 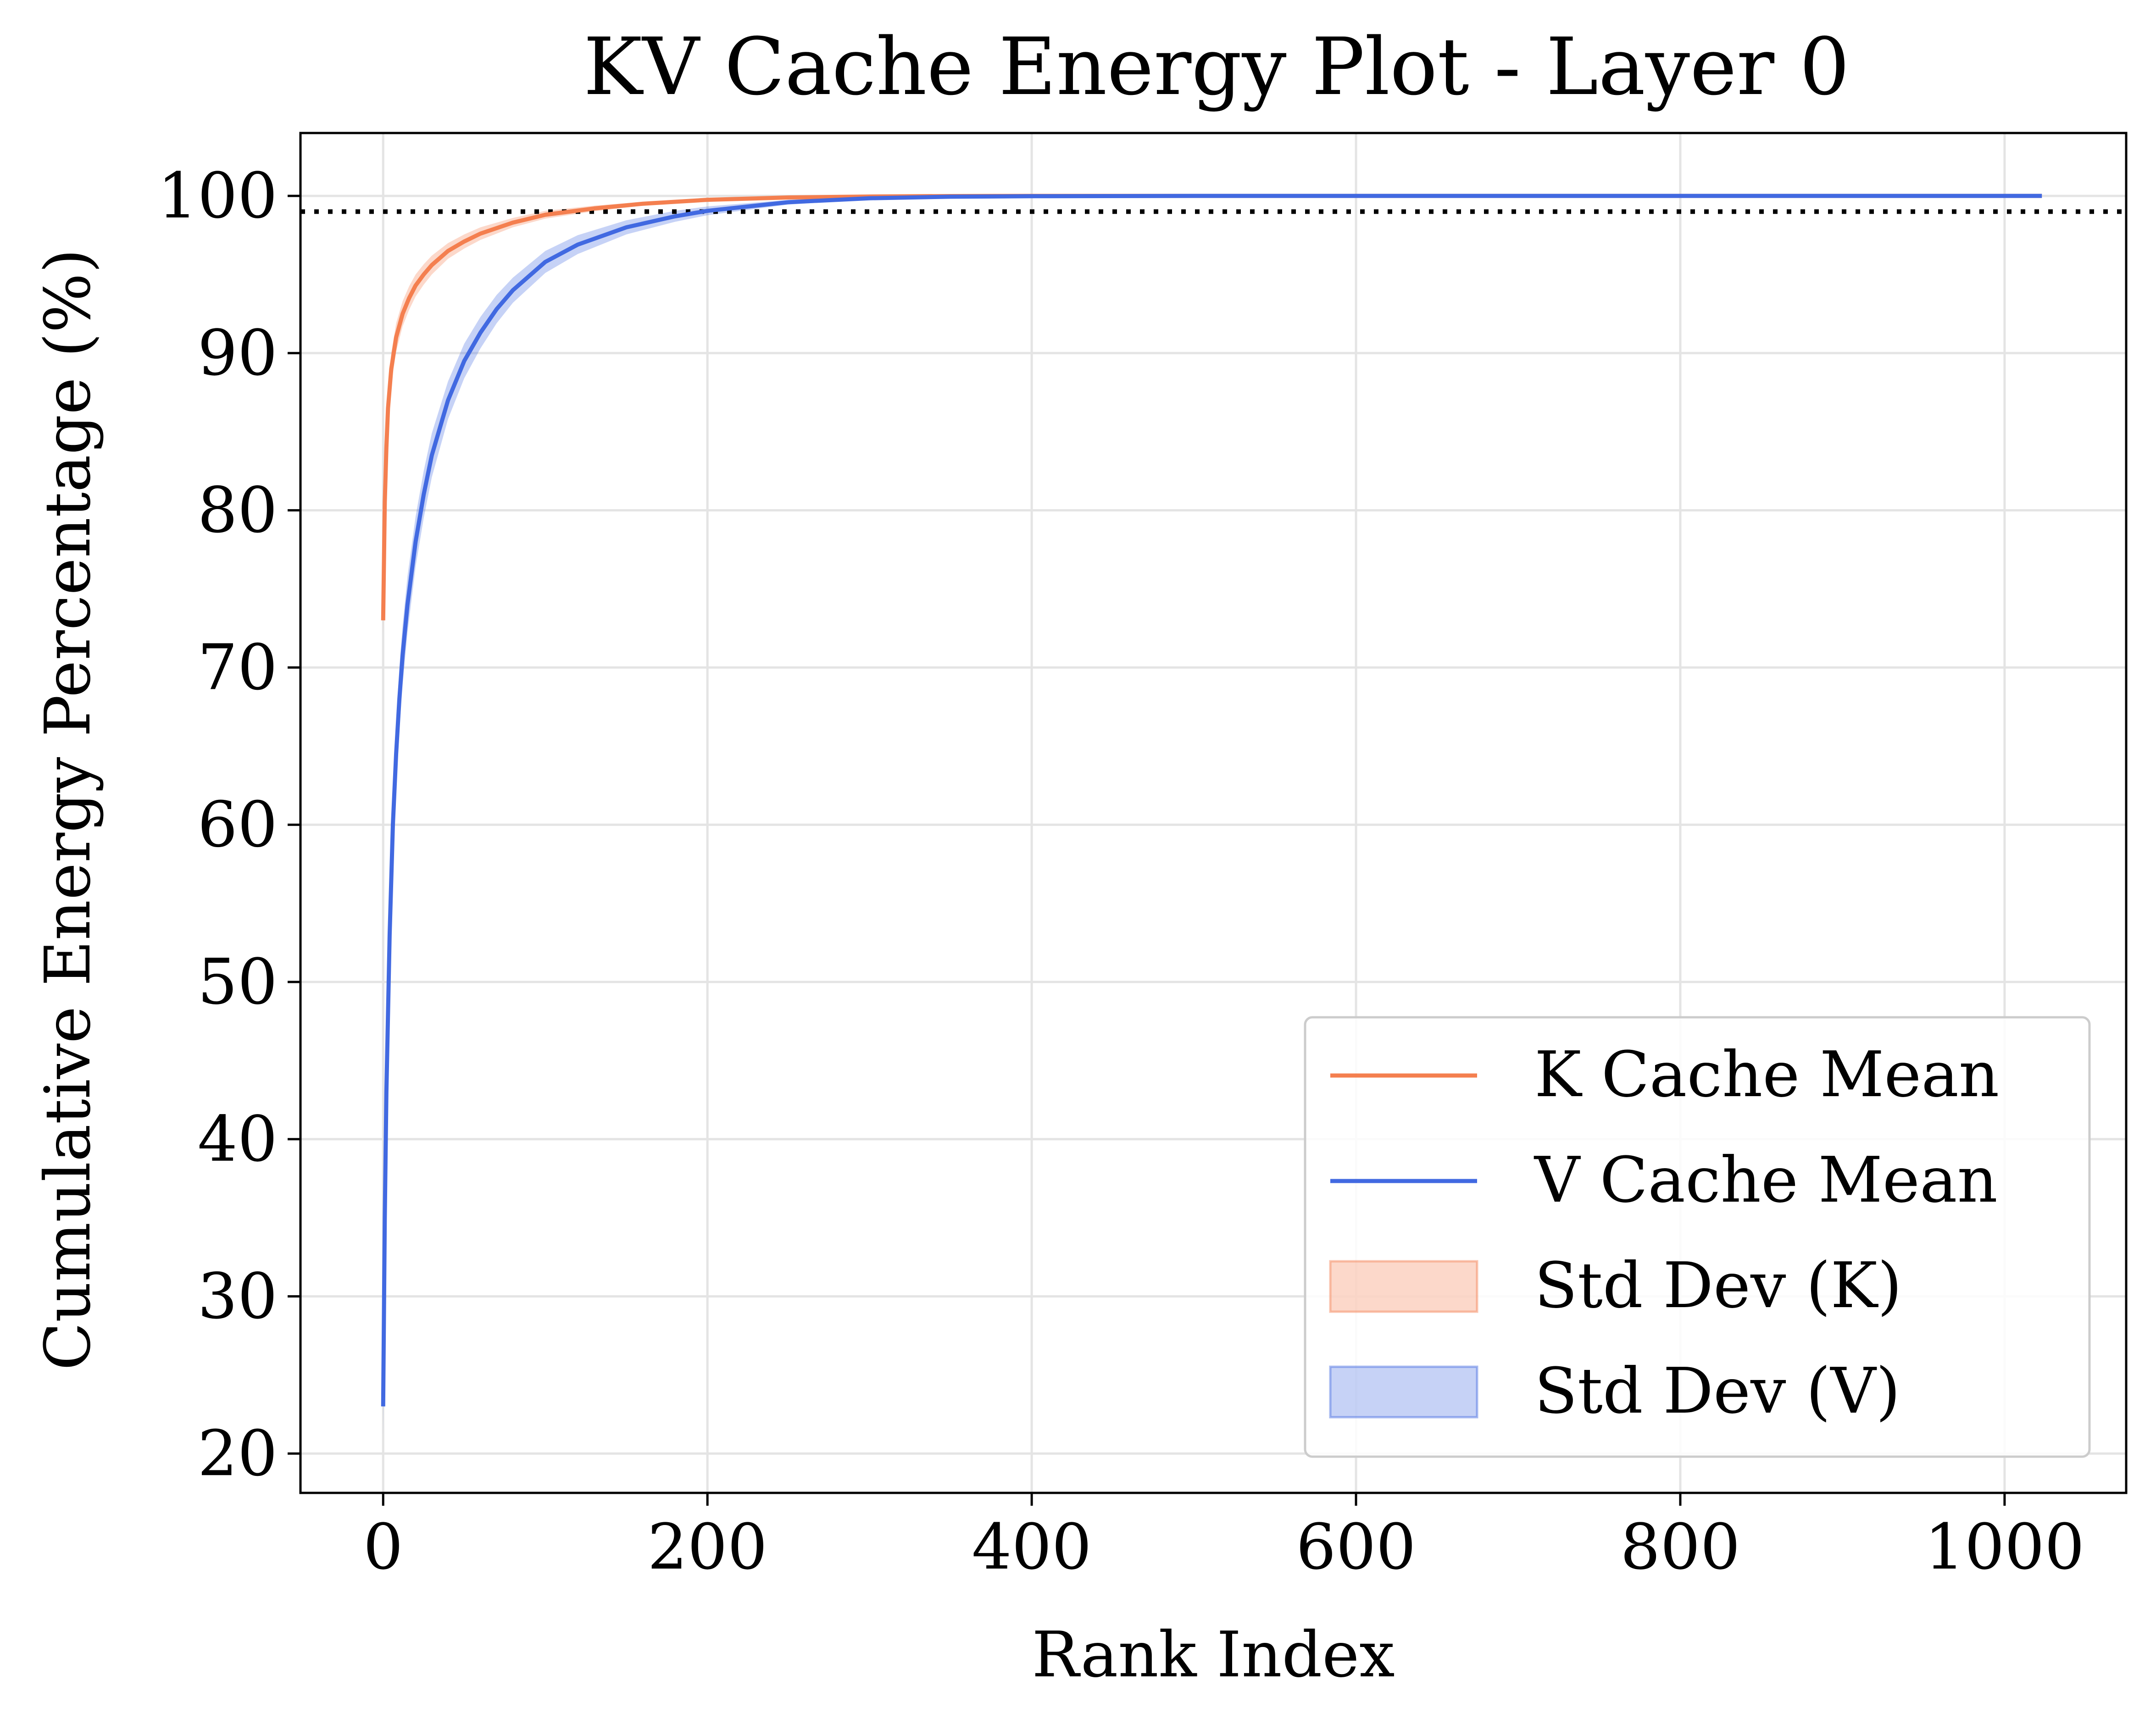 I want to click on y-tick-label: 90, so click(x=238, y=353).